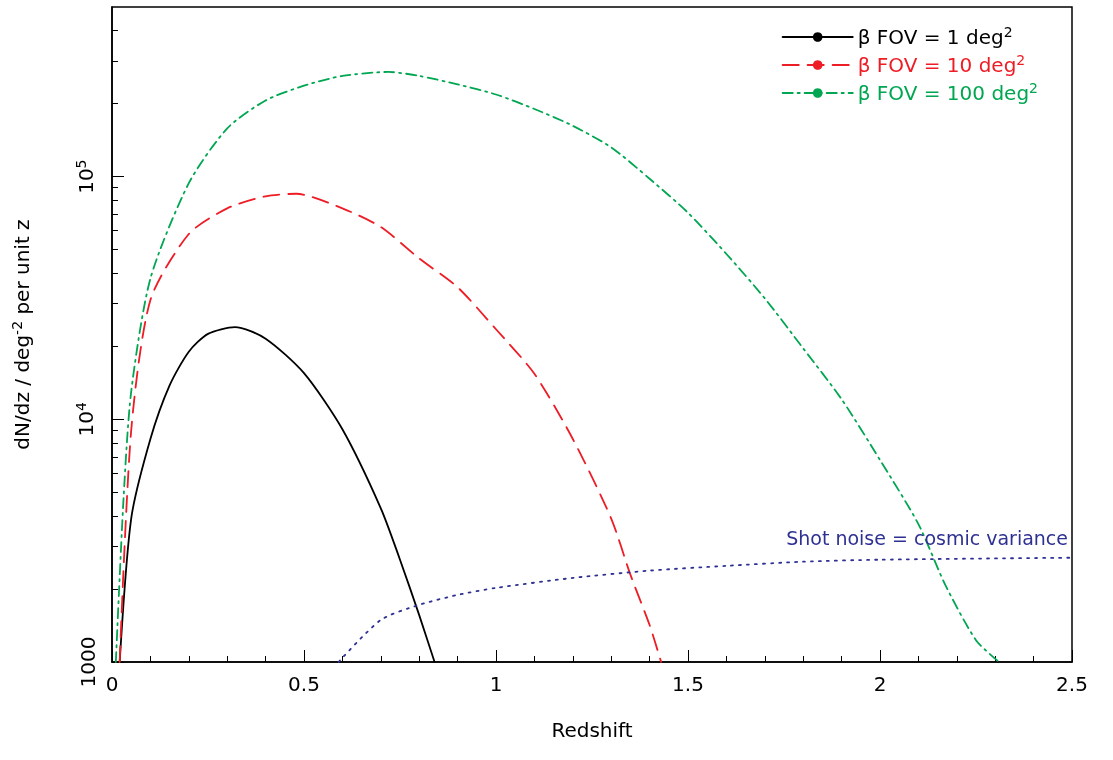  What do you see at coordinates (85, 176) in the screenshot?
I see `y-tick-label: 105` at bounding box center [85, 176].